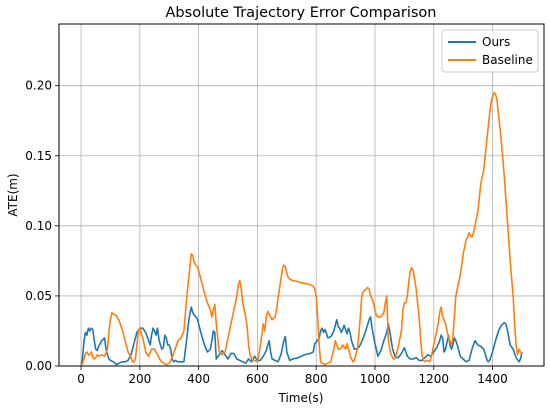 This screenshot has height=408, width=550. What do you see at coordinates (38, 226) in the screenshot?
I see `y-tick-label: 0.10` at bounding box center [38, 226].